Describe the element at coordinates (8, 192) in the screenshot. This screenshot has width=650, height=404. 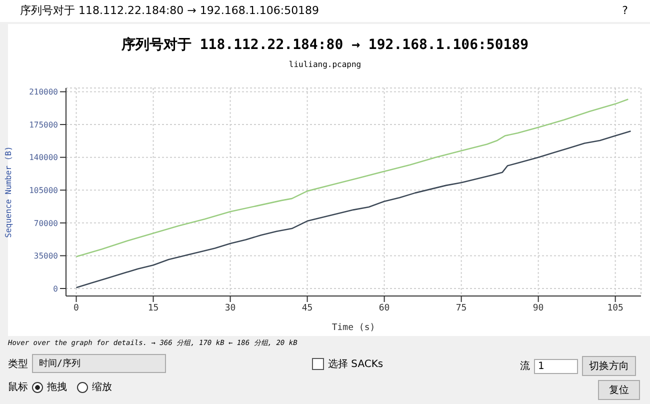
I see `y-axis-title: Sequence Number (B)` at that location.